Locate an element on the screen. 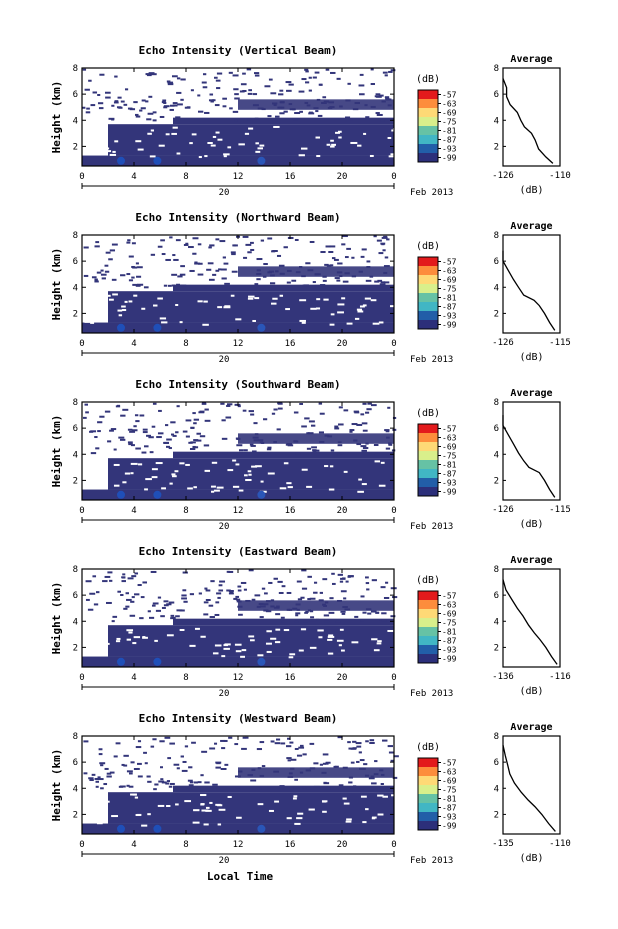  x-axis-label: Local Time is located at coordinates (240, 876).